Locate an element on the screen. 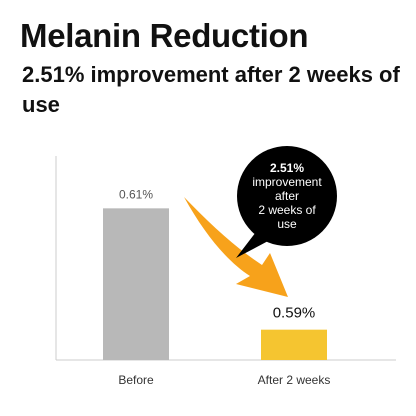  callout-circle is located at coordinates (287, 196).